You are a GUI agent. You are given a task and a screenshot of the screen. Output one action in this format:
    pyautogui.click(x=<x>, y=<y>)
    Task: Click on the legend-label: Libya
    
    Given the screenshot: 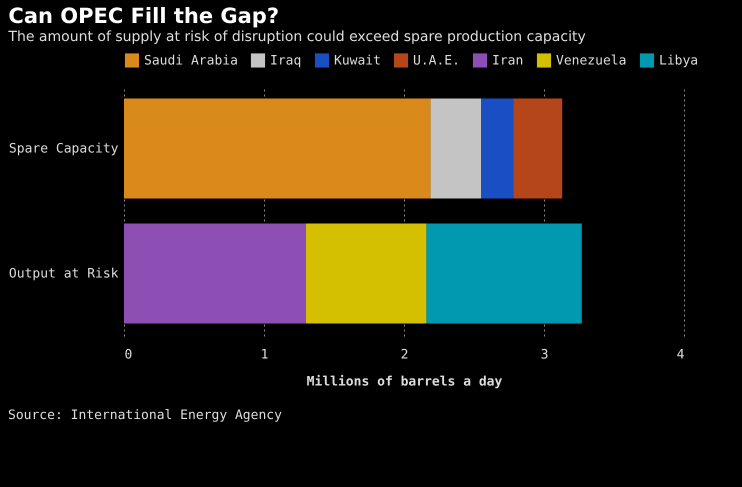 What is the action you would take?
    pyautogui.click(x=678, y=60)
    